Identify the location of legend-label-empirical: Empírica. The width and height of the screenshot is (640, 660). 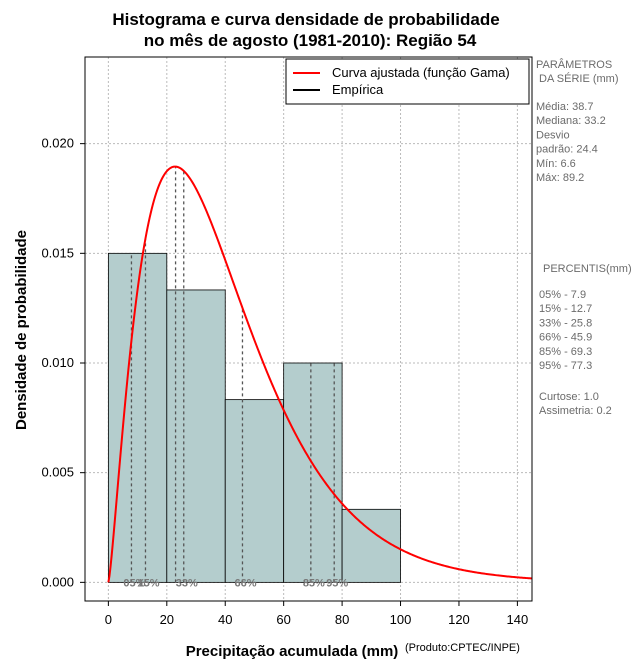
(358, 89).